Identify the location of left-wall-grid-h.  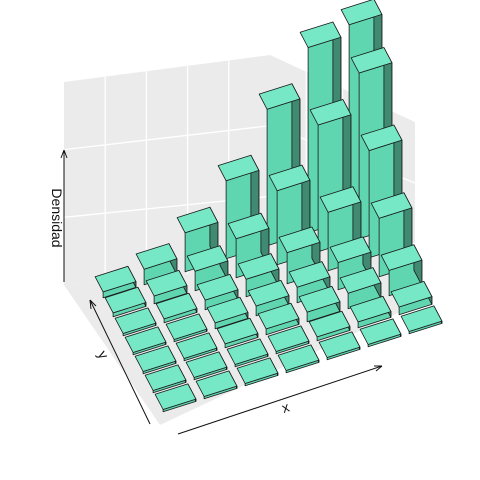
(167, 138).